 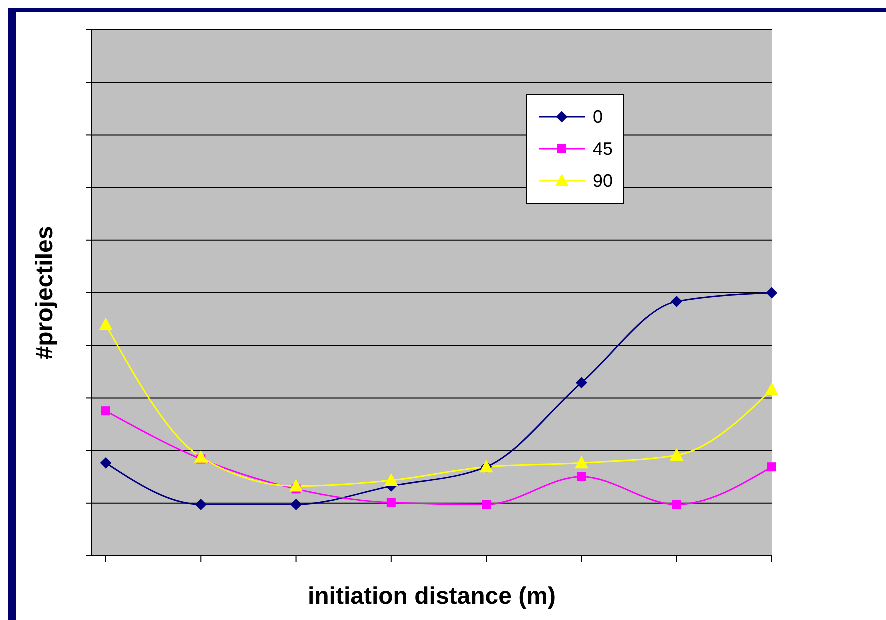 I want to click on legend-label: 90, so click(x=602, y=181).